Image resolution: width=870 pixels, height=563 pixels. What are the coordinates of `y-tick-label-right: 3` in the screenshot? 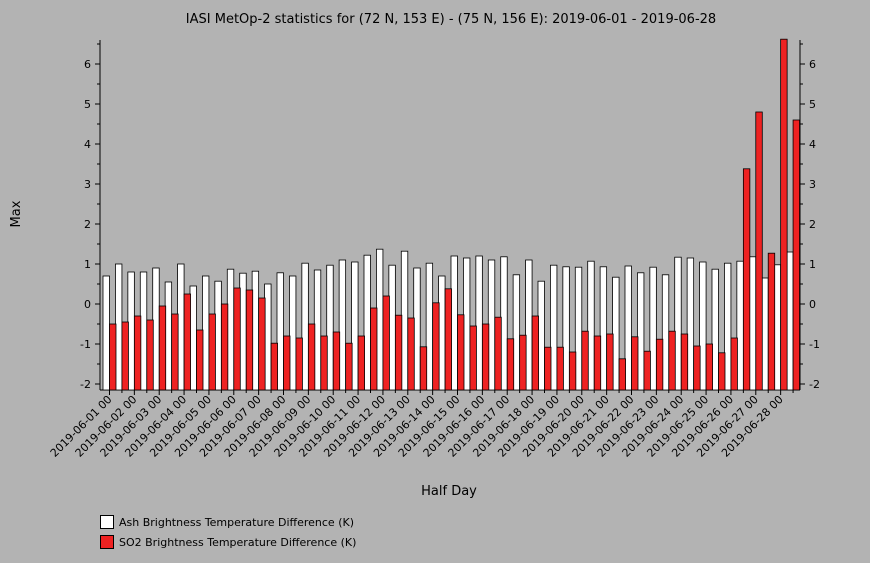 It's located at (812, 184).